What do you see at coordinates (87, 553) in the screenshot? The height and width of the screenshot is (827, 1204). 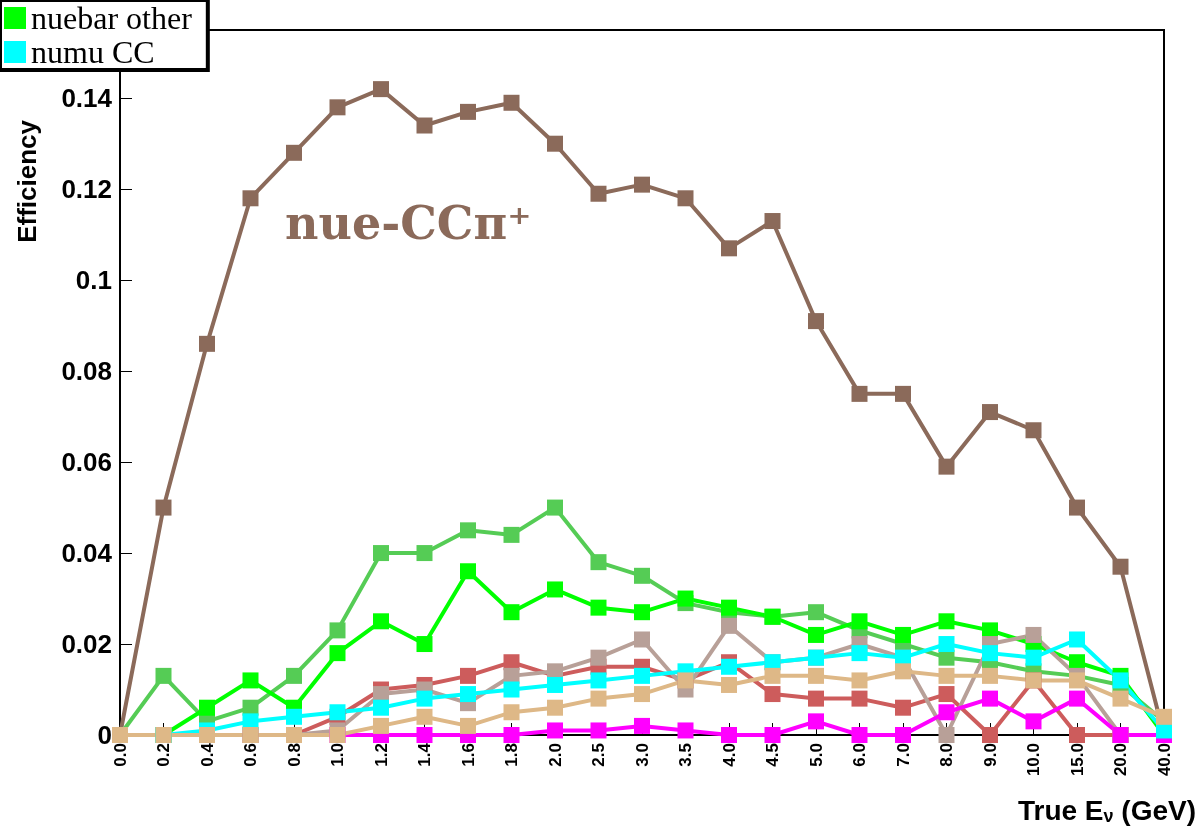 I see `y-tick-label: 0.04` at bounding box center [87, 553].